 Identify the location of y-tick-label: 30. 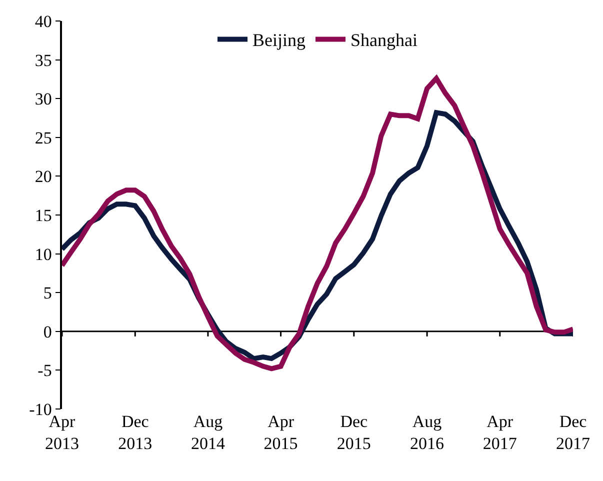
(43, 99).